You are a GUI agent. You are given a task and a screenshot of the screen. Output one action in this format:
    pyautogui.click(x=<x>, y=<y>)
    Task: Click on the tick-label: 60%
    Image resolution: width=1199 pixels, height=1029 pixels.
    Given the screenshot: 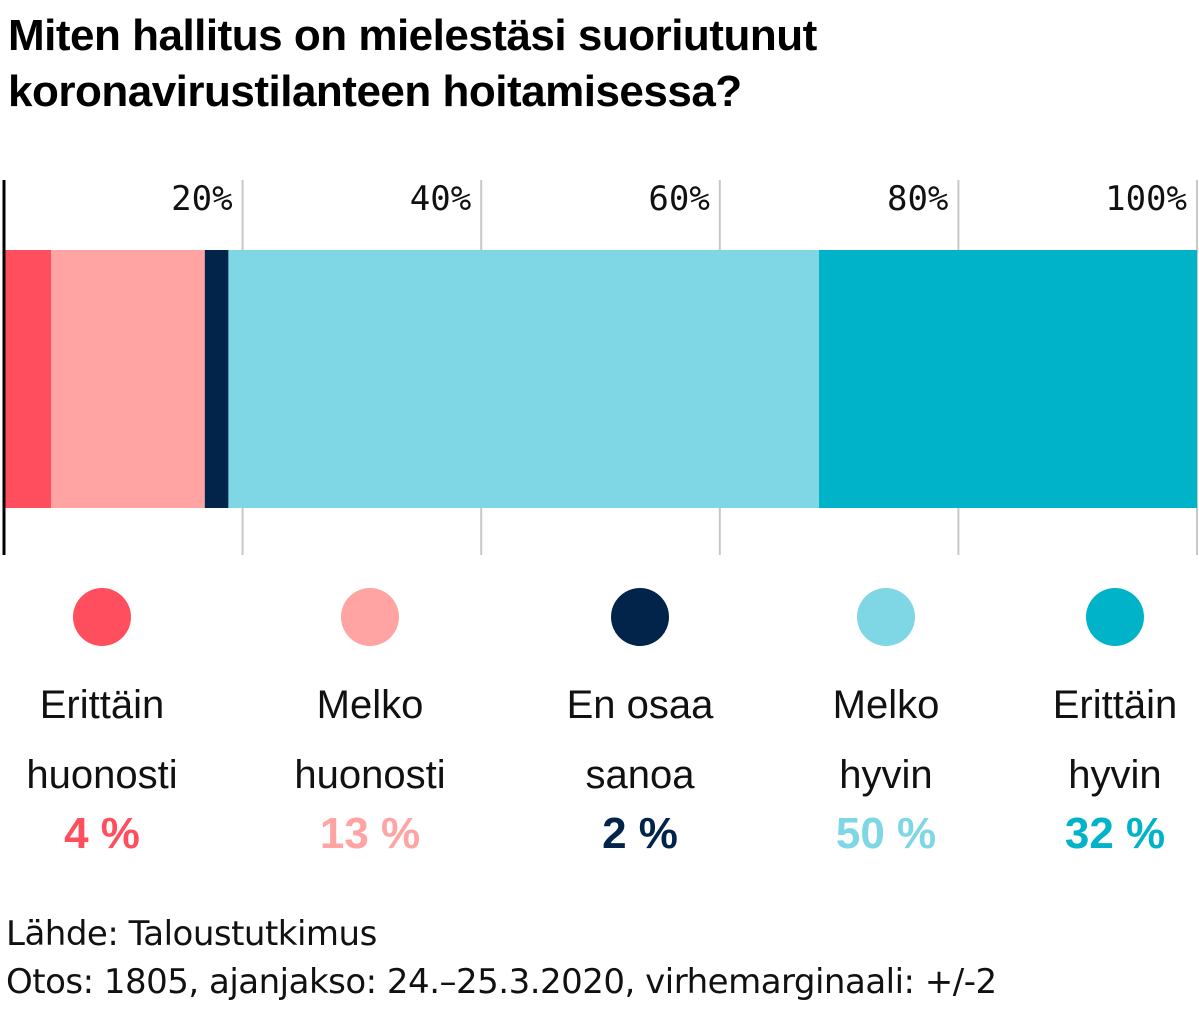 What is the action you would take?
    pyautogui.click(x=678, y=199)
    